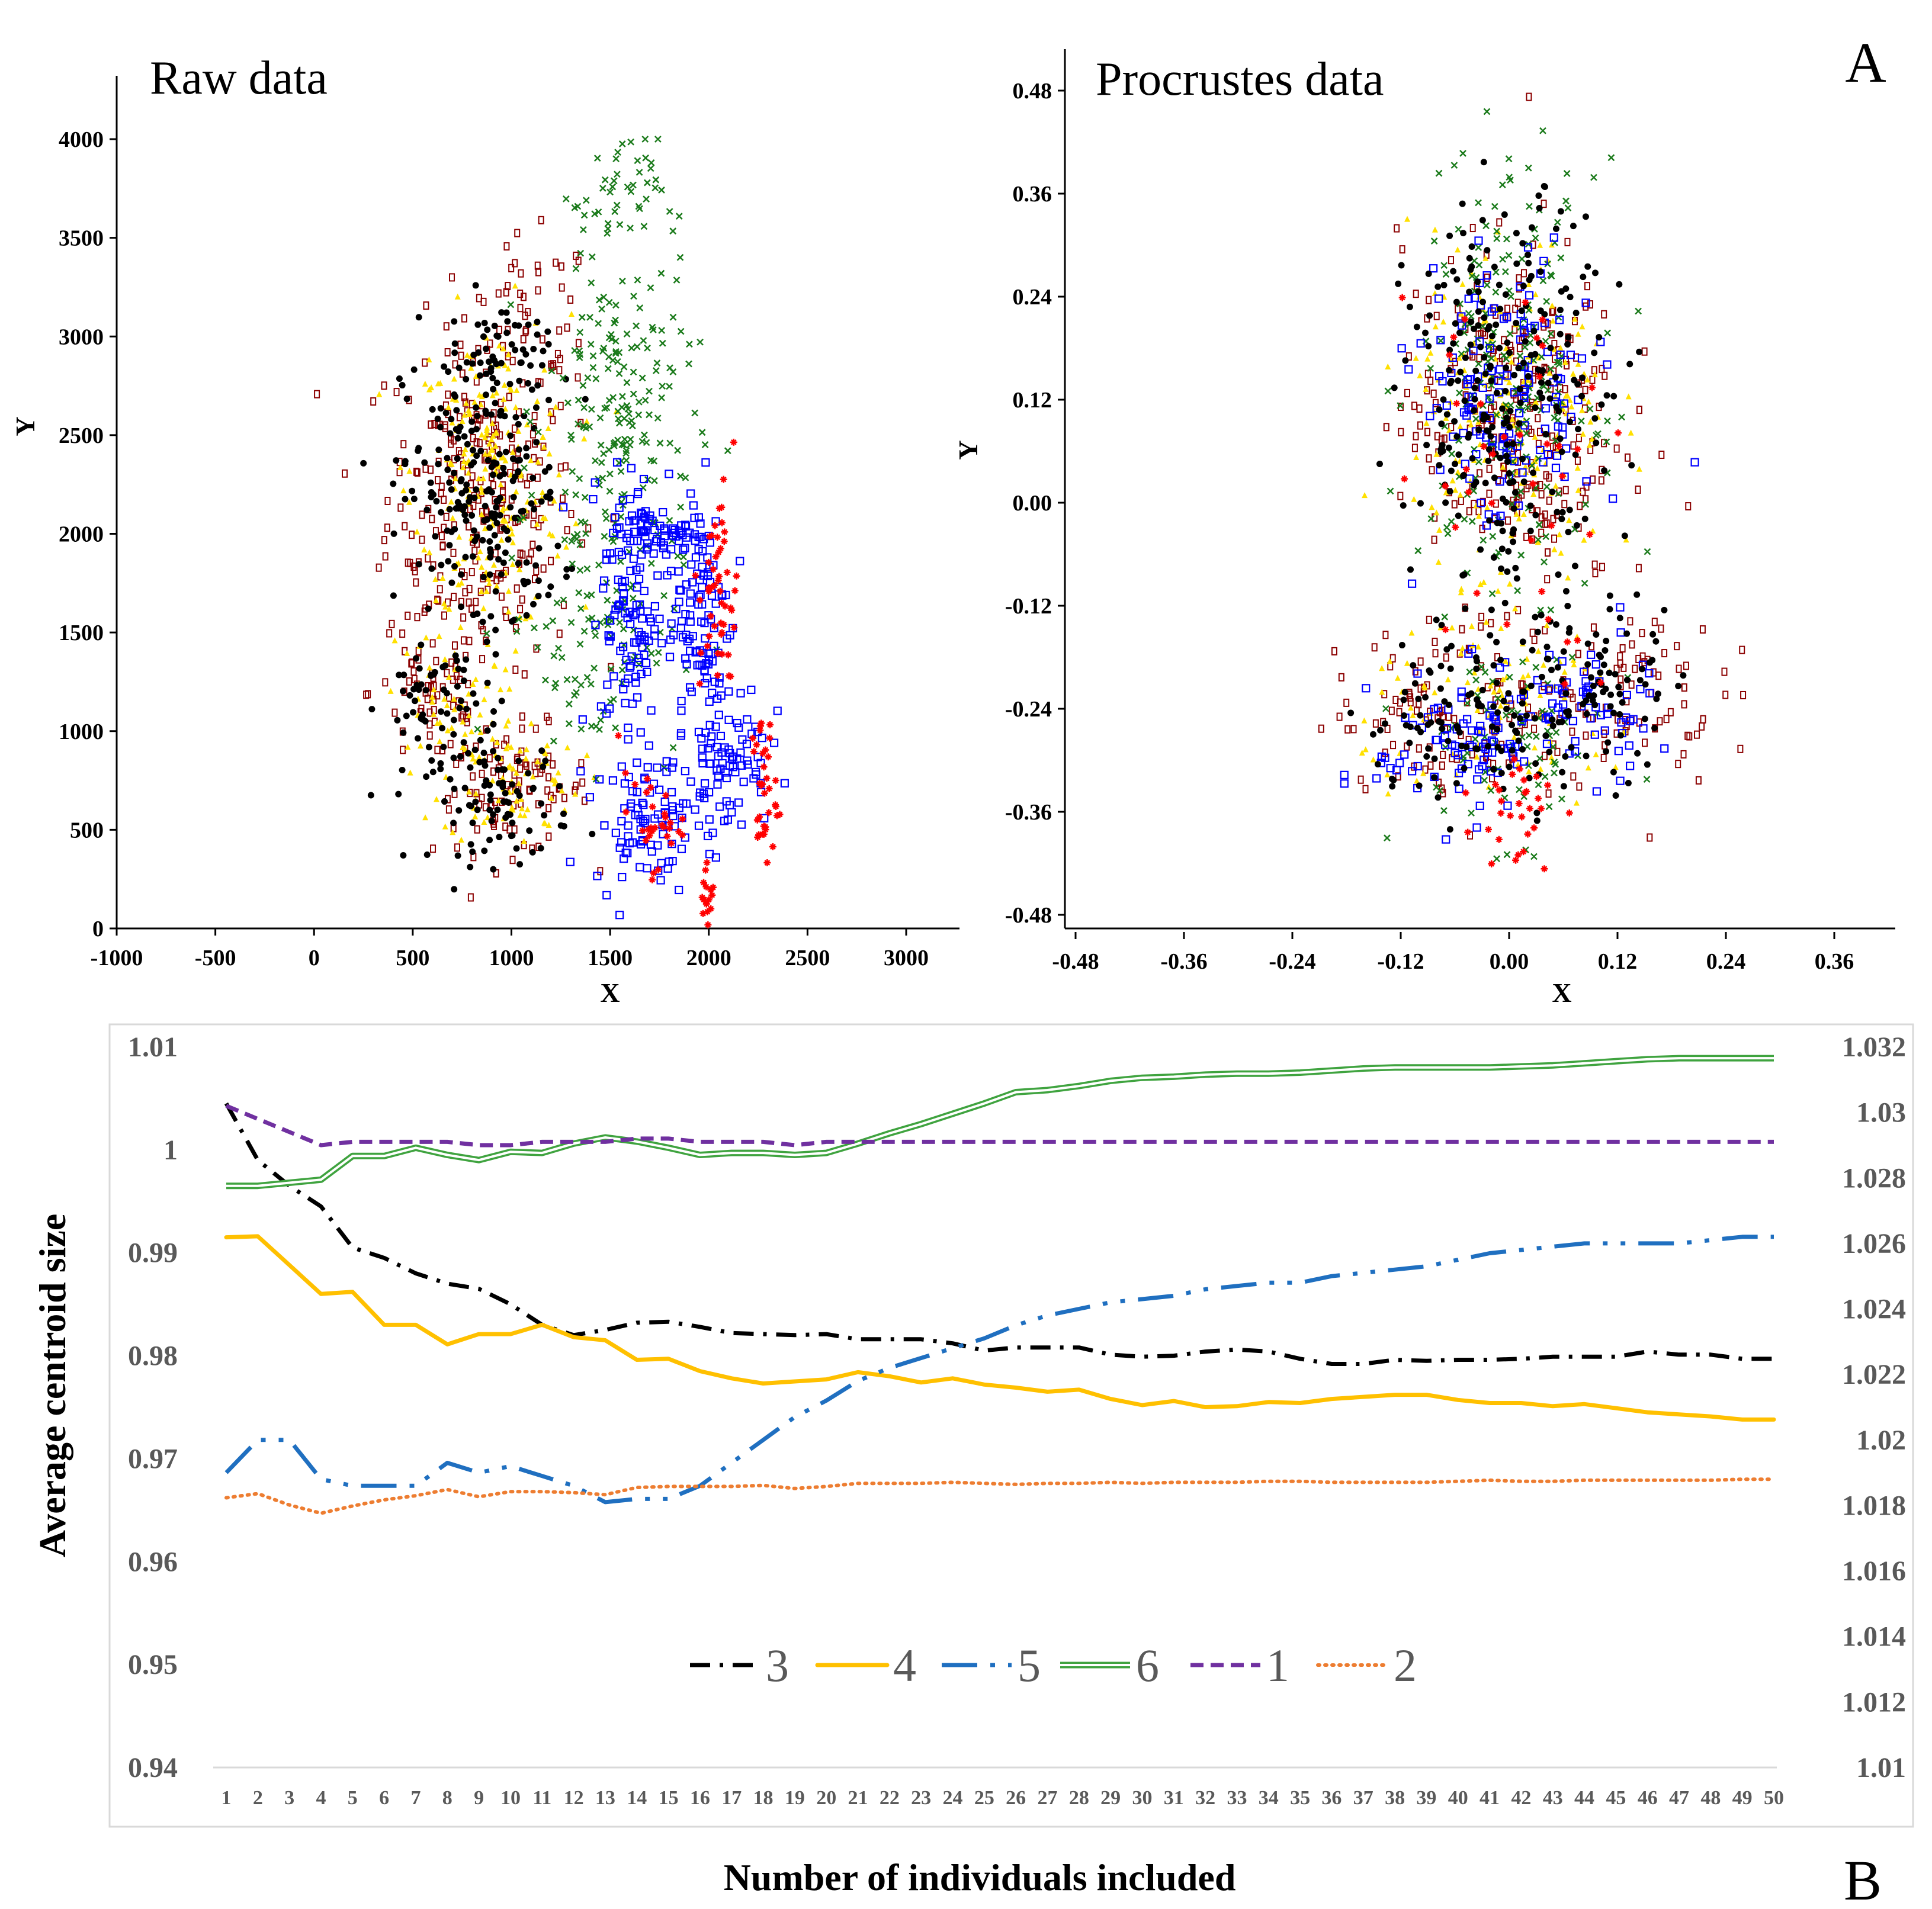 The image size is (1932, 1909). I want to click on x-tick-label: 500, so click(412, 958).